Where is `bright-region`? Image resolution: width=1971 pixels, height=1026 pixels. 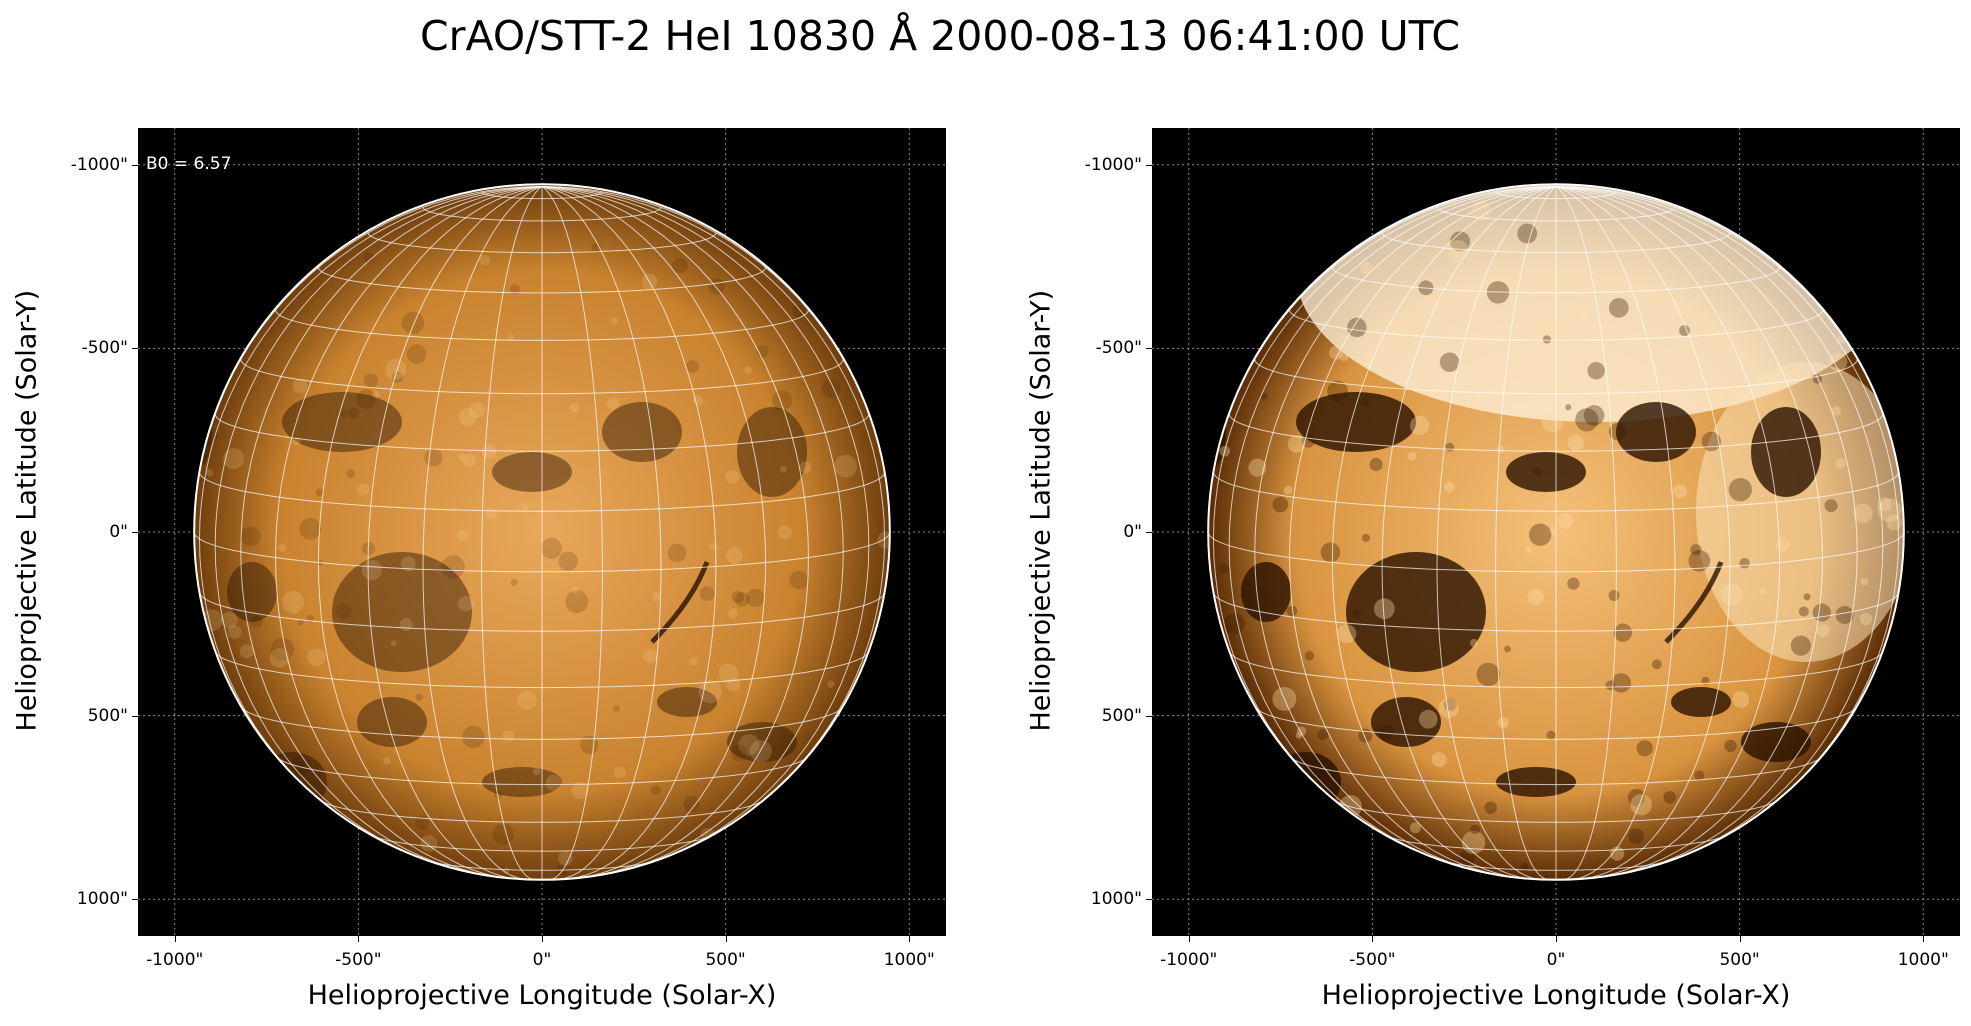
bright-region is located at coordinates (1800, 512).